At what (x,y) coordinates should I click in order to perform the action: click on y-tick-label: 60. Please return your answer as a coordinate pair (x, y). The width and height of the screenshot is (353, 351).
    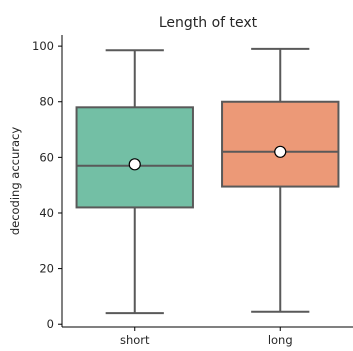
    Looking at the image, I should click on (46, 157).